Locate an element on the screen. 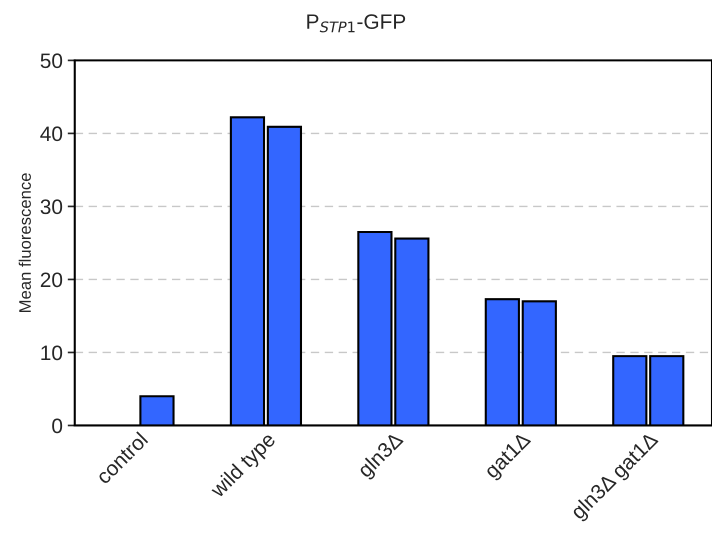 Image resolution: width=712 pixels, height=549 pixels. y-tick-label: 30 is located at coordinates (51, 206).